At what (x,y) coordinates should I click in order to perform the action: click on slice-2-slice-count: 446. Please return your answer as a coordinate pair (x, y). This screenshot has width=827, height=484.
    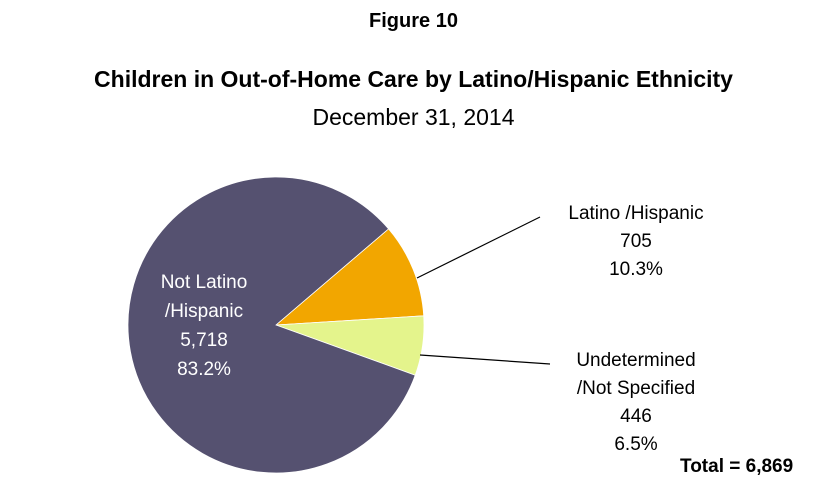
    Looking at the image, I should click on (636, 416).